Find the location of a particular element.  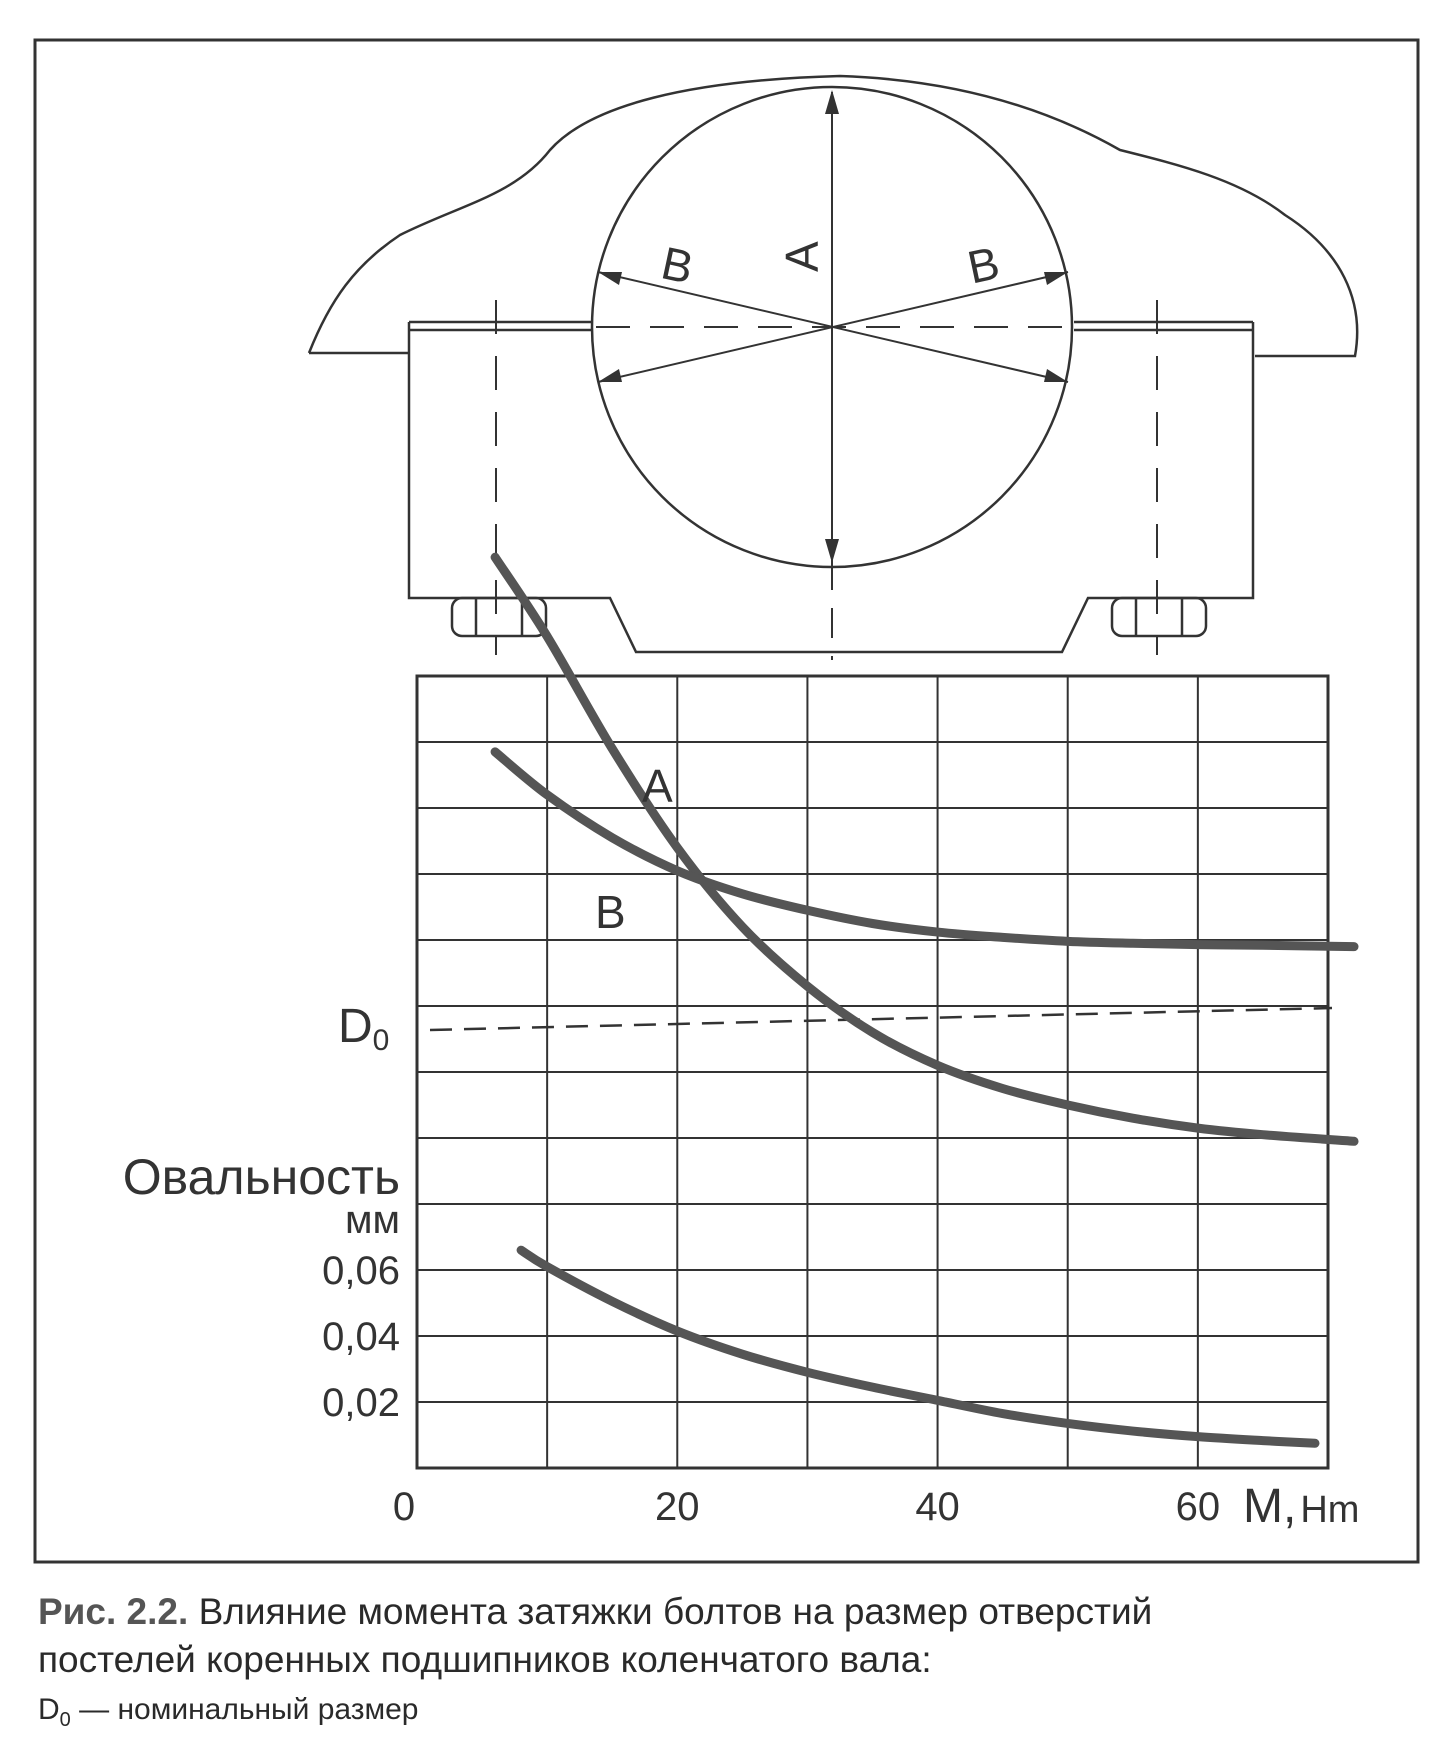

y-tick-labels: 0,06 0,04 0,02 is located at coordinates (361, 1337).